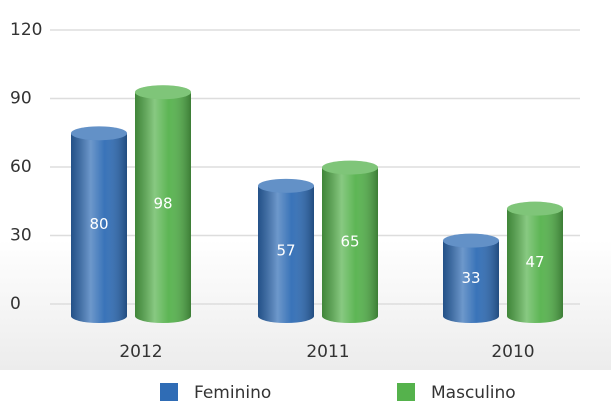 This screenshot has width=611, height=403. I want to click on legend-label: Masculino, so click(473, 393).